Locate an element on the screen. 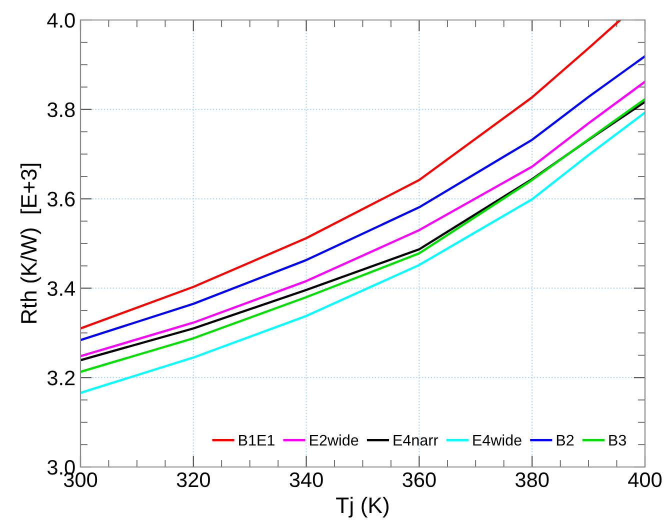 The height and width of the screenshot is (526, 664). y-tick-label: 3.6 is located at coordinates (61, 199).